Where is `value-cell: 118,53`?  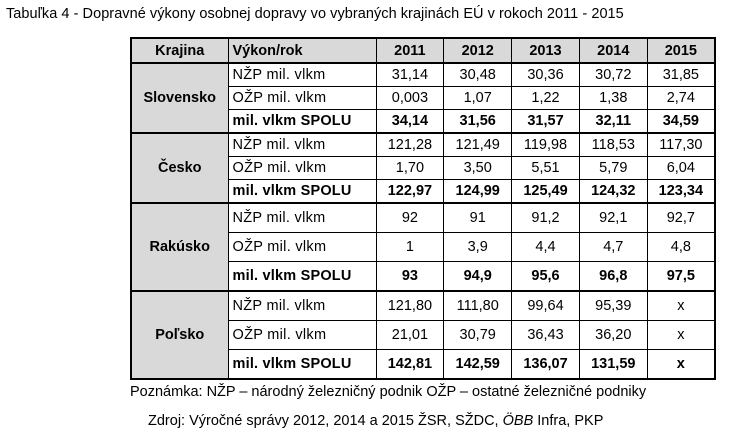
value-cell: 118,53 is located at coordinates (613, 144).